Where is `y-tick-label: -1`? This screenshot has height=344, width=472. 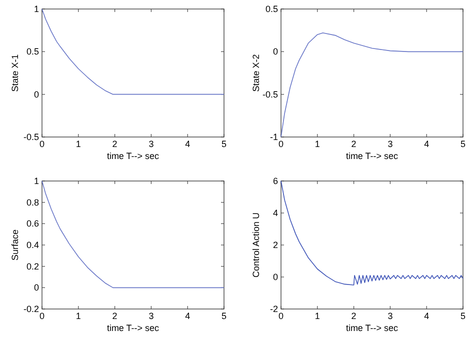 y-tick-label: -1 is located at coordinates (274, 137).